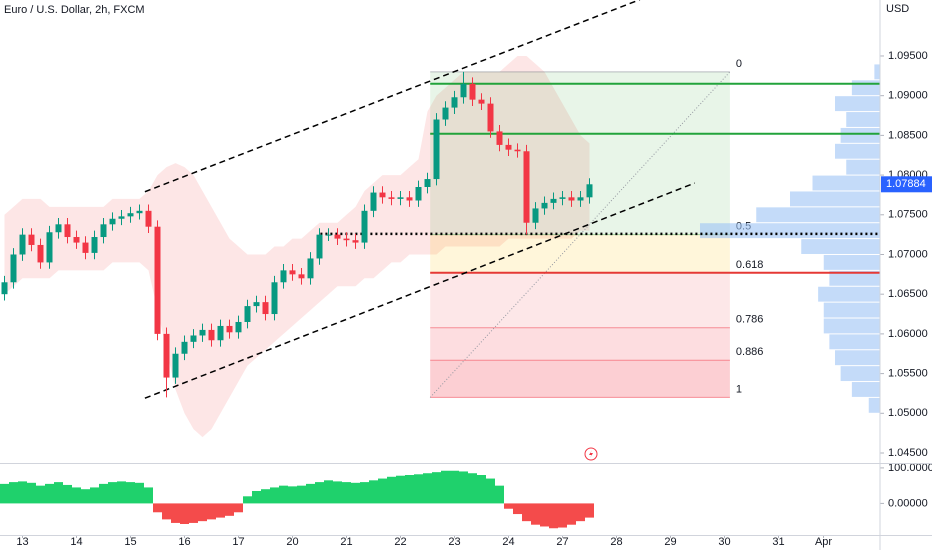  I want to click on fib-label: 0.886, so click(750, 352).